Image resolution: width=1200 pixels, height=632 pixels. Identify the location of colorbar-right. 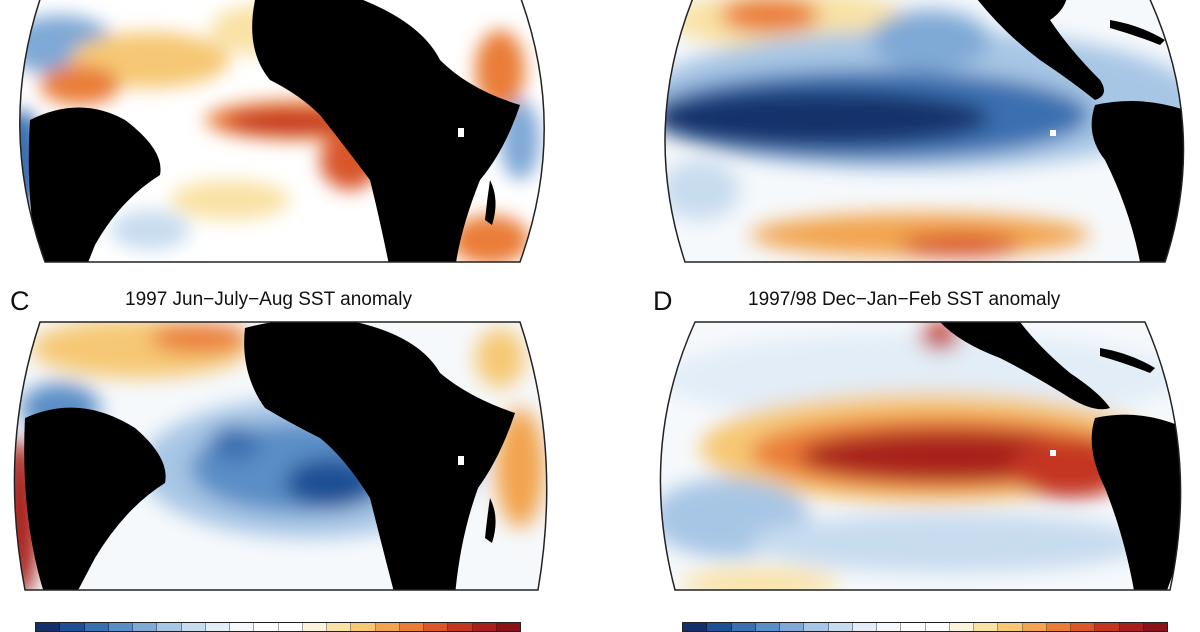
(925, 627).